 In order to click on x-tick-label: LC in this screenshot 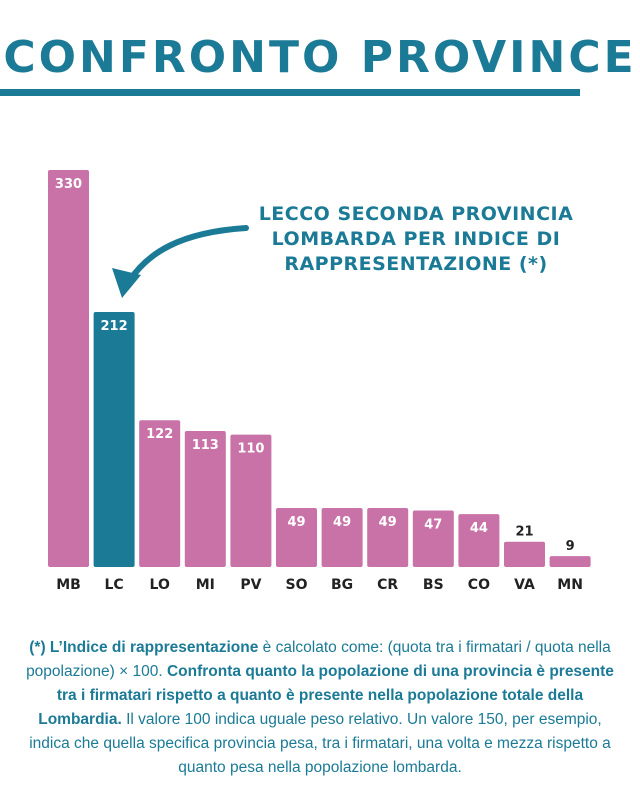, I will do `click(113, 585)`.